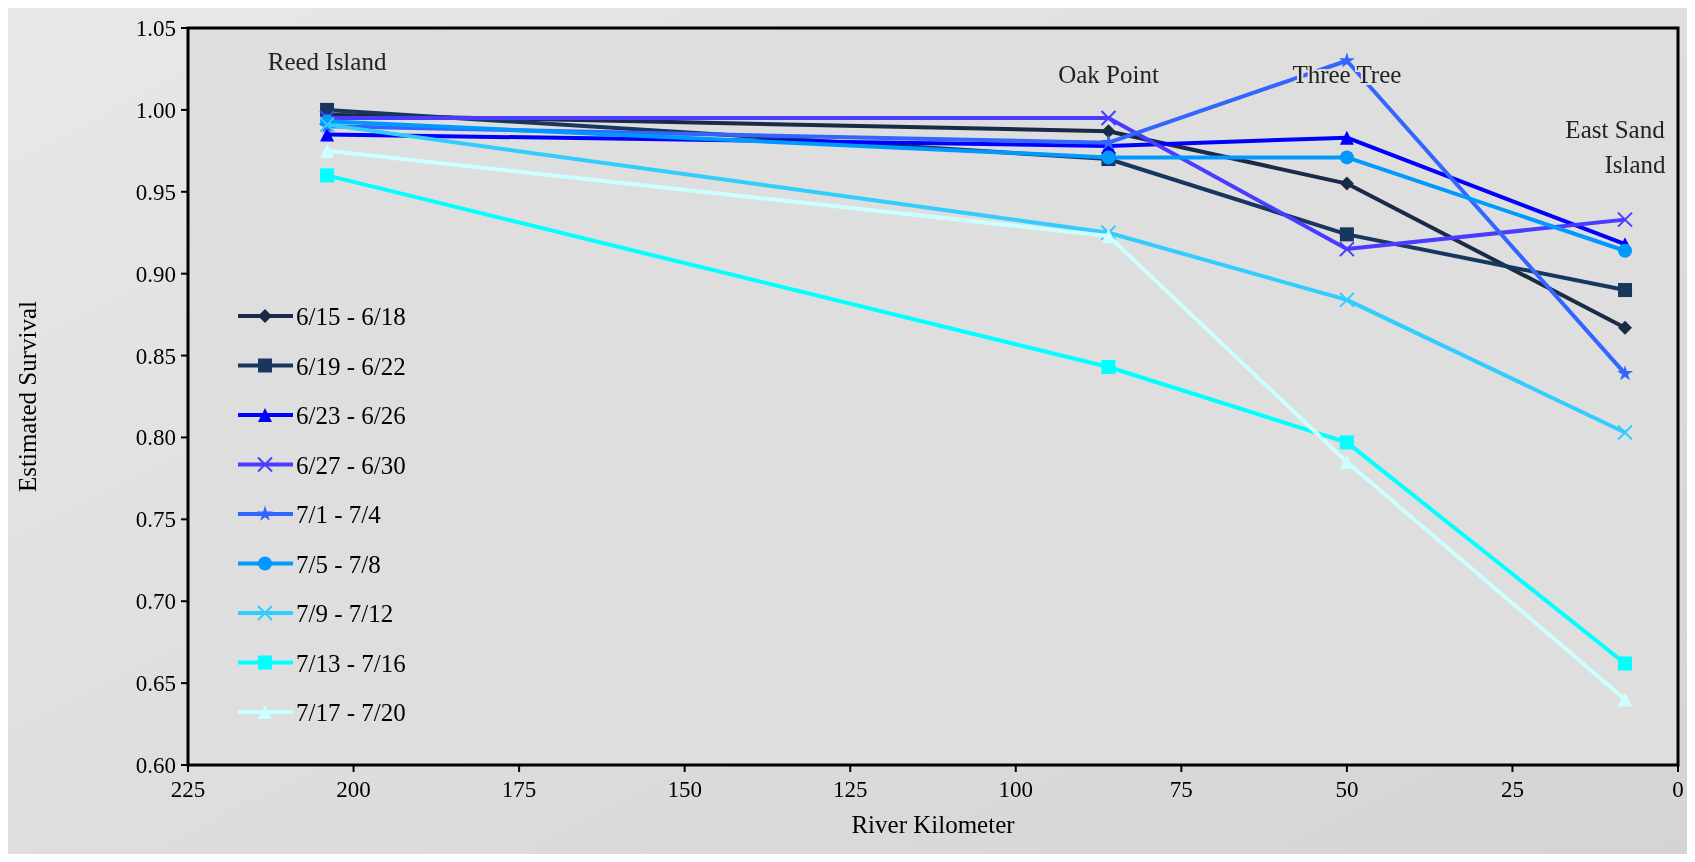 This screenshot has width=1695, height=862. I want to click on y-tick-label: 0.80, so click(155, 438).